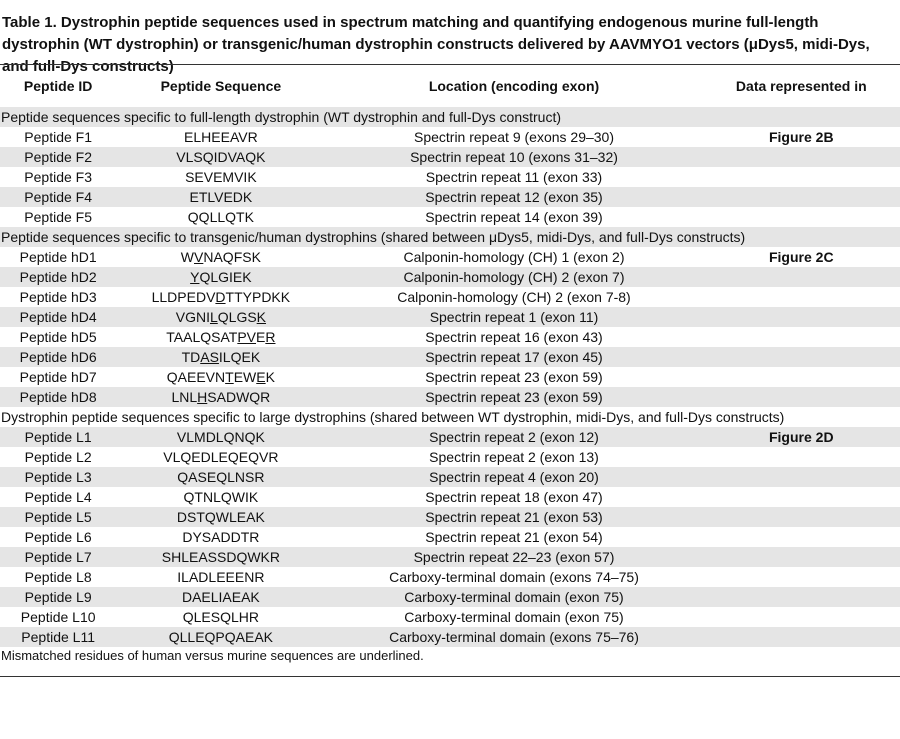 The width and height of the screenshot is (900, 739). I want to click on location: Spectrin repeat 4 (exon 20), so click(514, 477).